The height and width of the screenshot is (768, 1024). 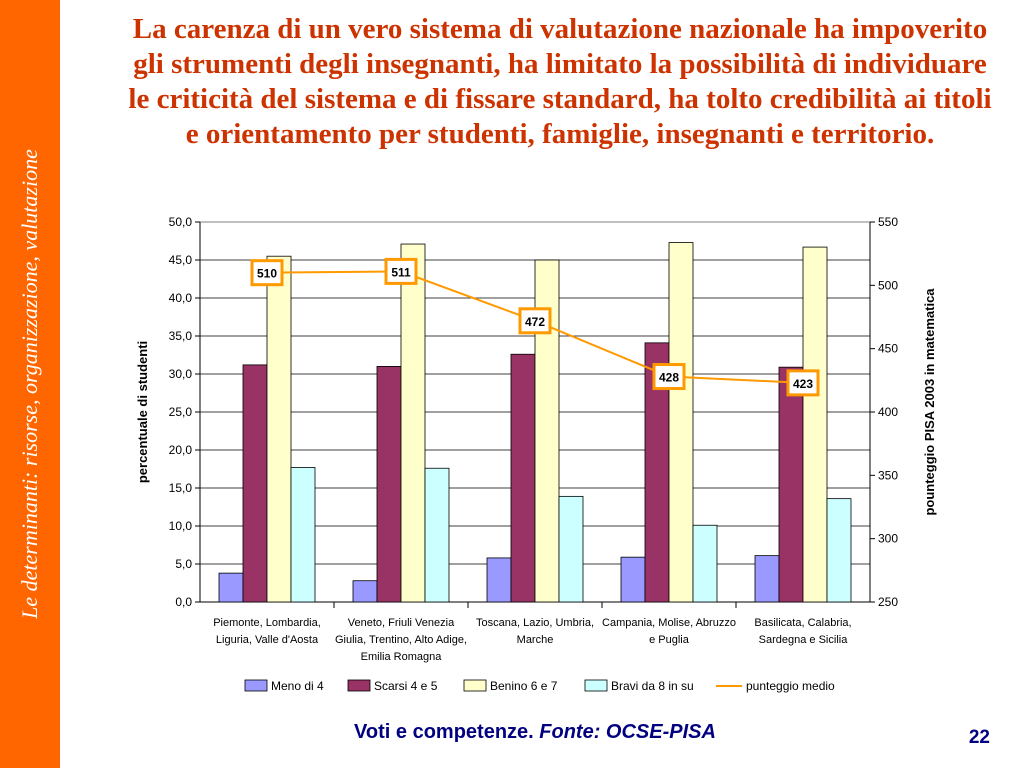 I want to click on x-tick-label: Veneto, Friuli Venezia, so click(x=401, y=623).